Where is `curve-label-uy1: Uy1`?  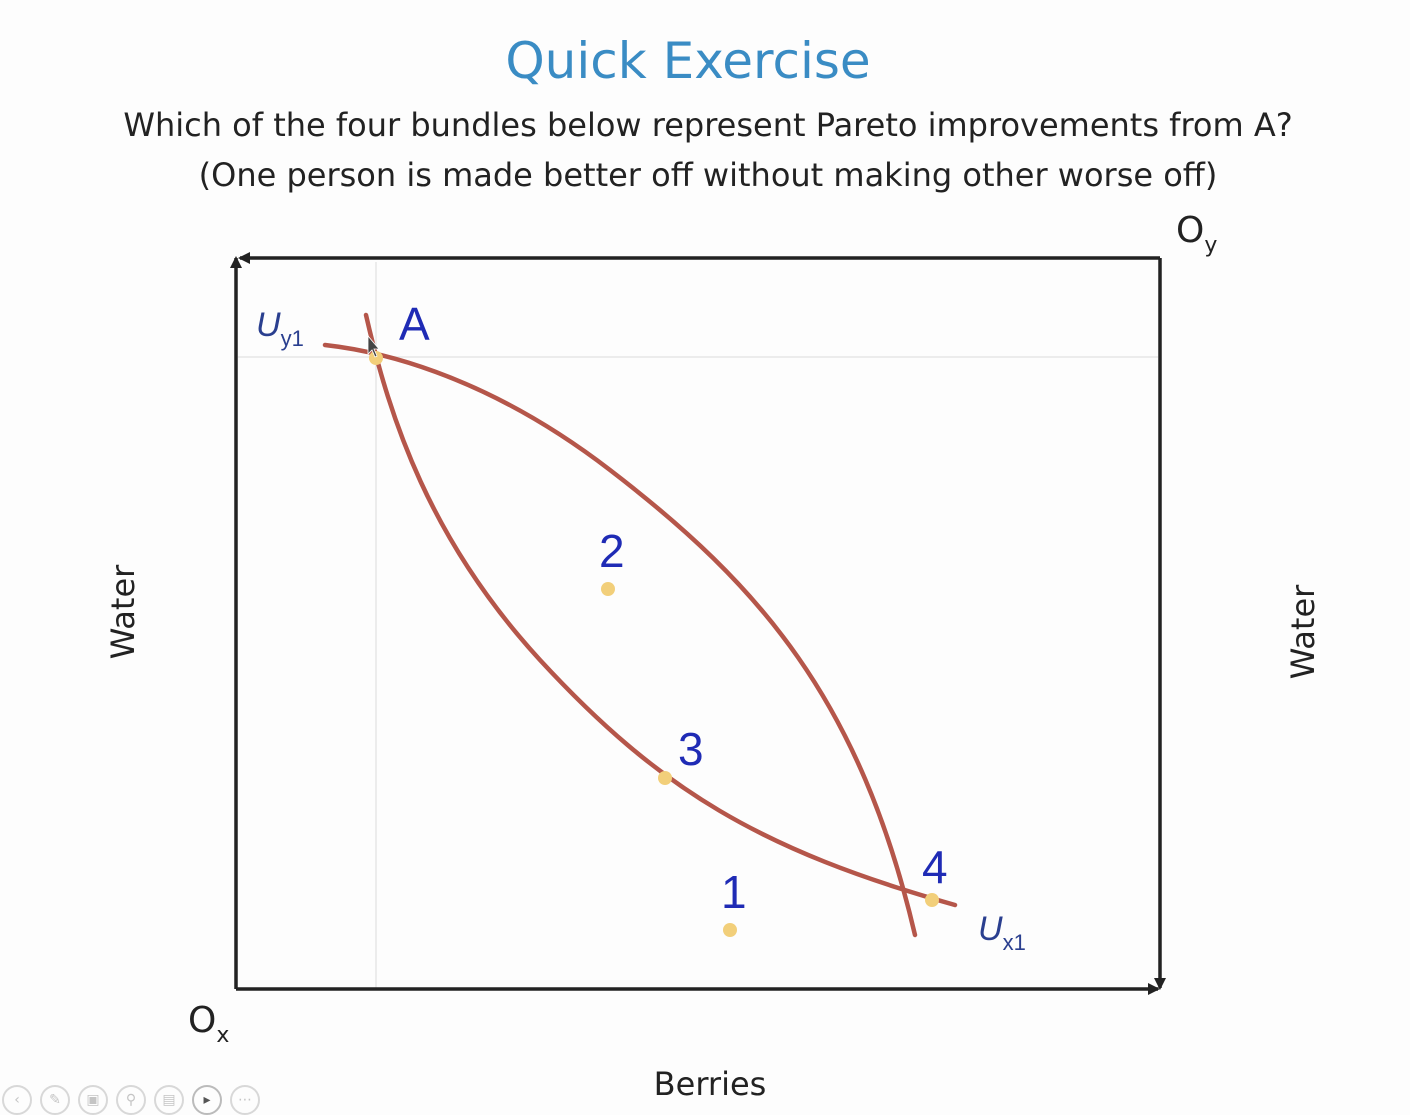 curve-label-uy1: Uy1 is located at coordinates (280, 328).